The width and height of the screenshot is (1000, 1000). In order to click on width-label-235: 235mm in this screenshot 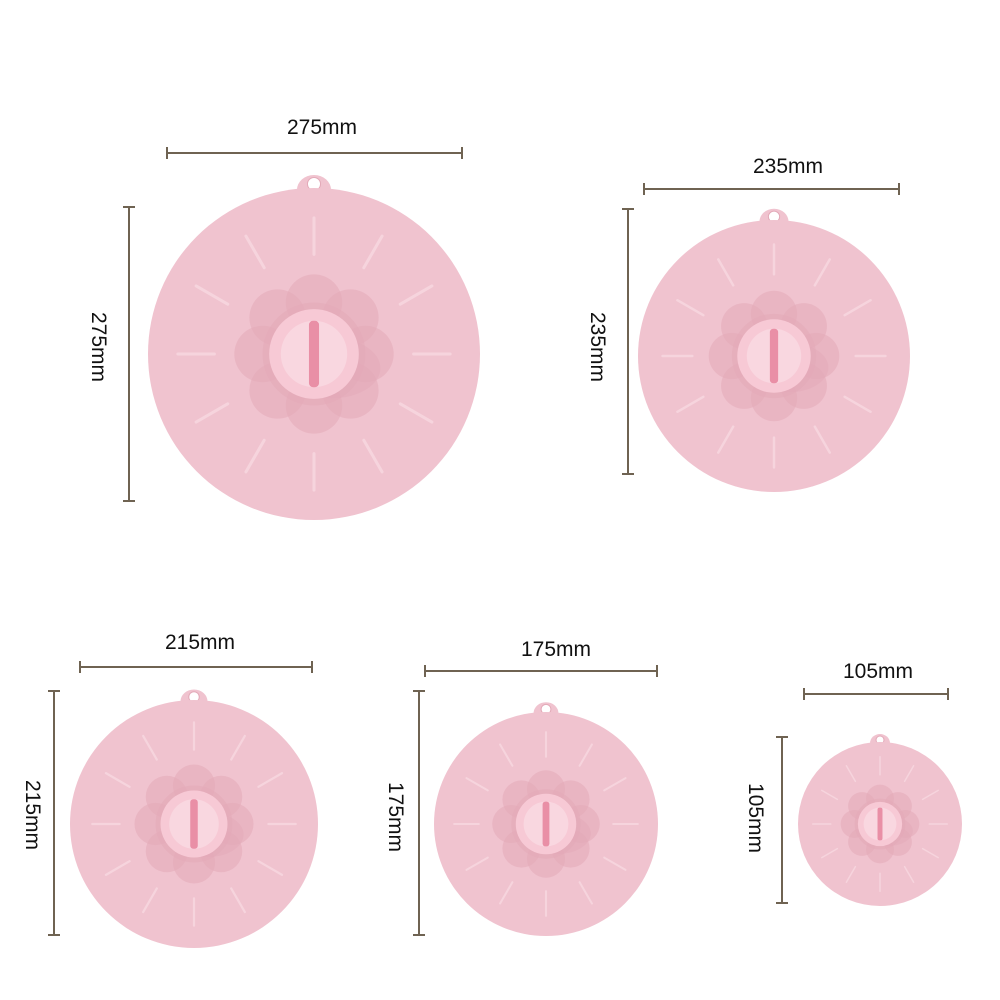, I will do `click(788, 166)`.